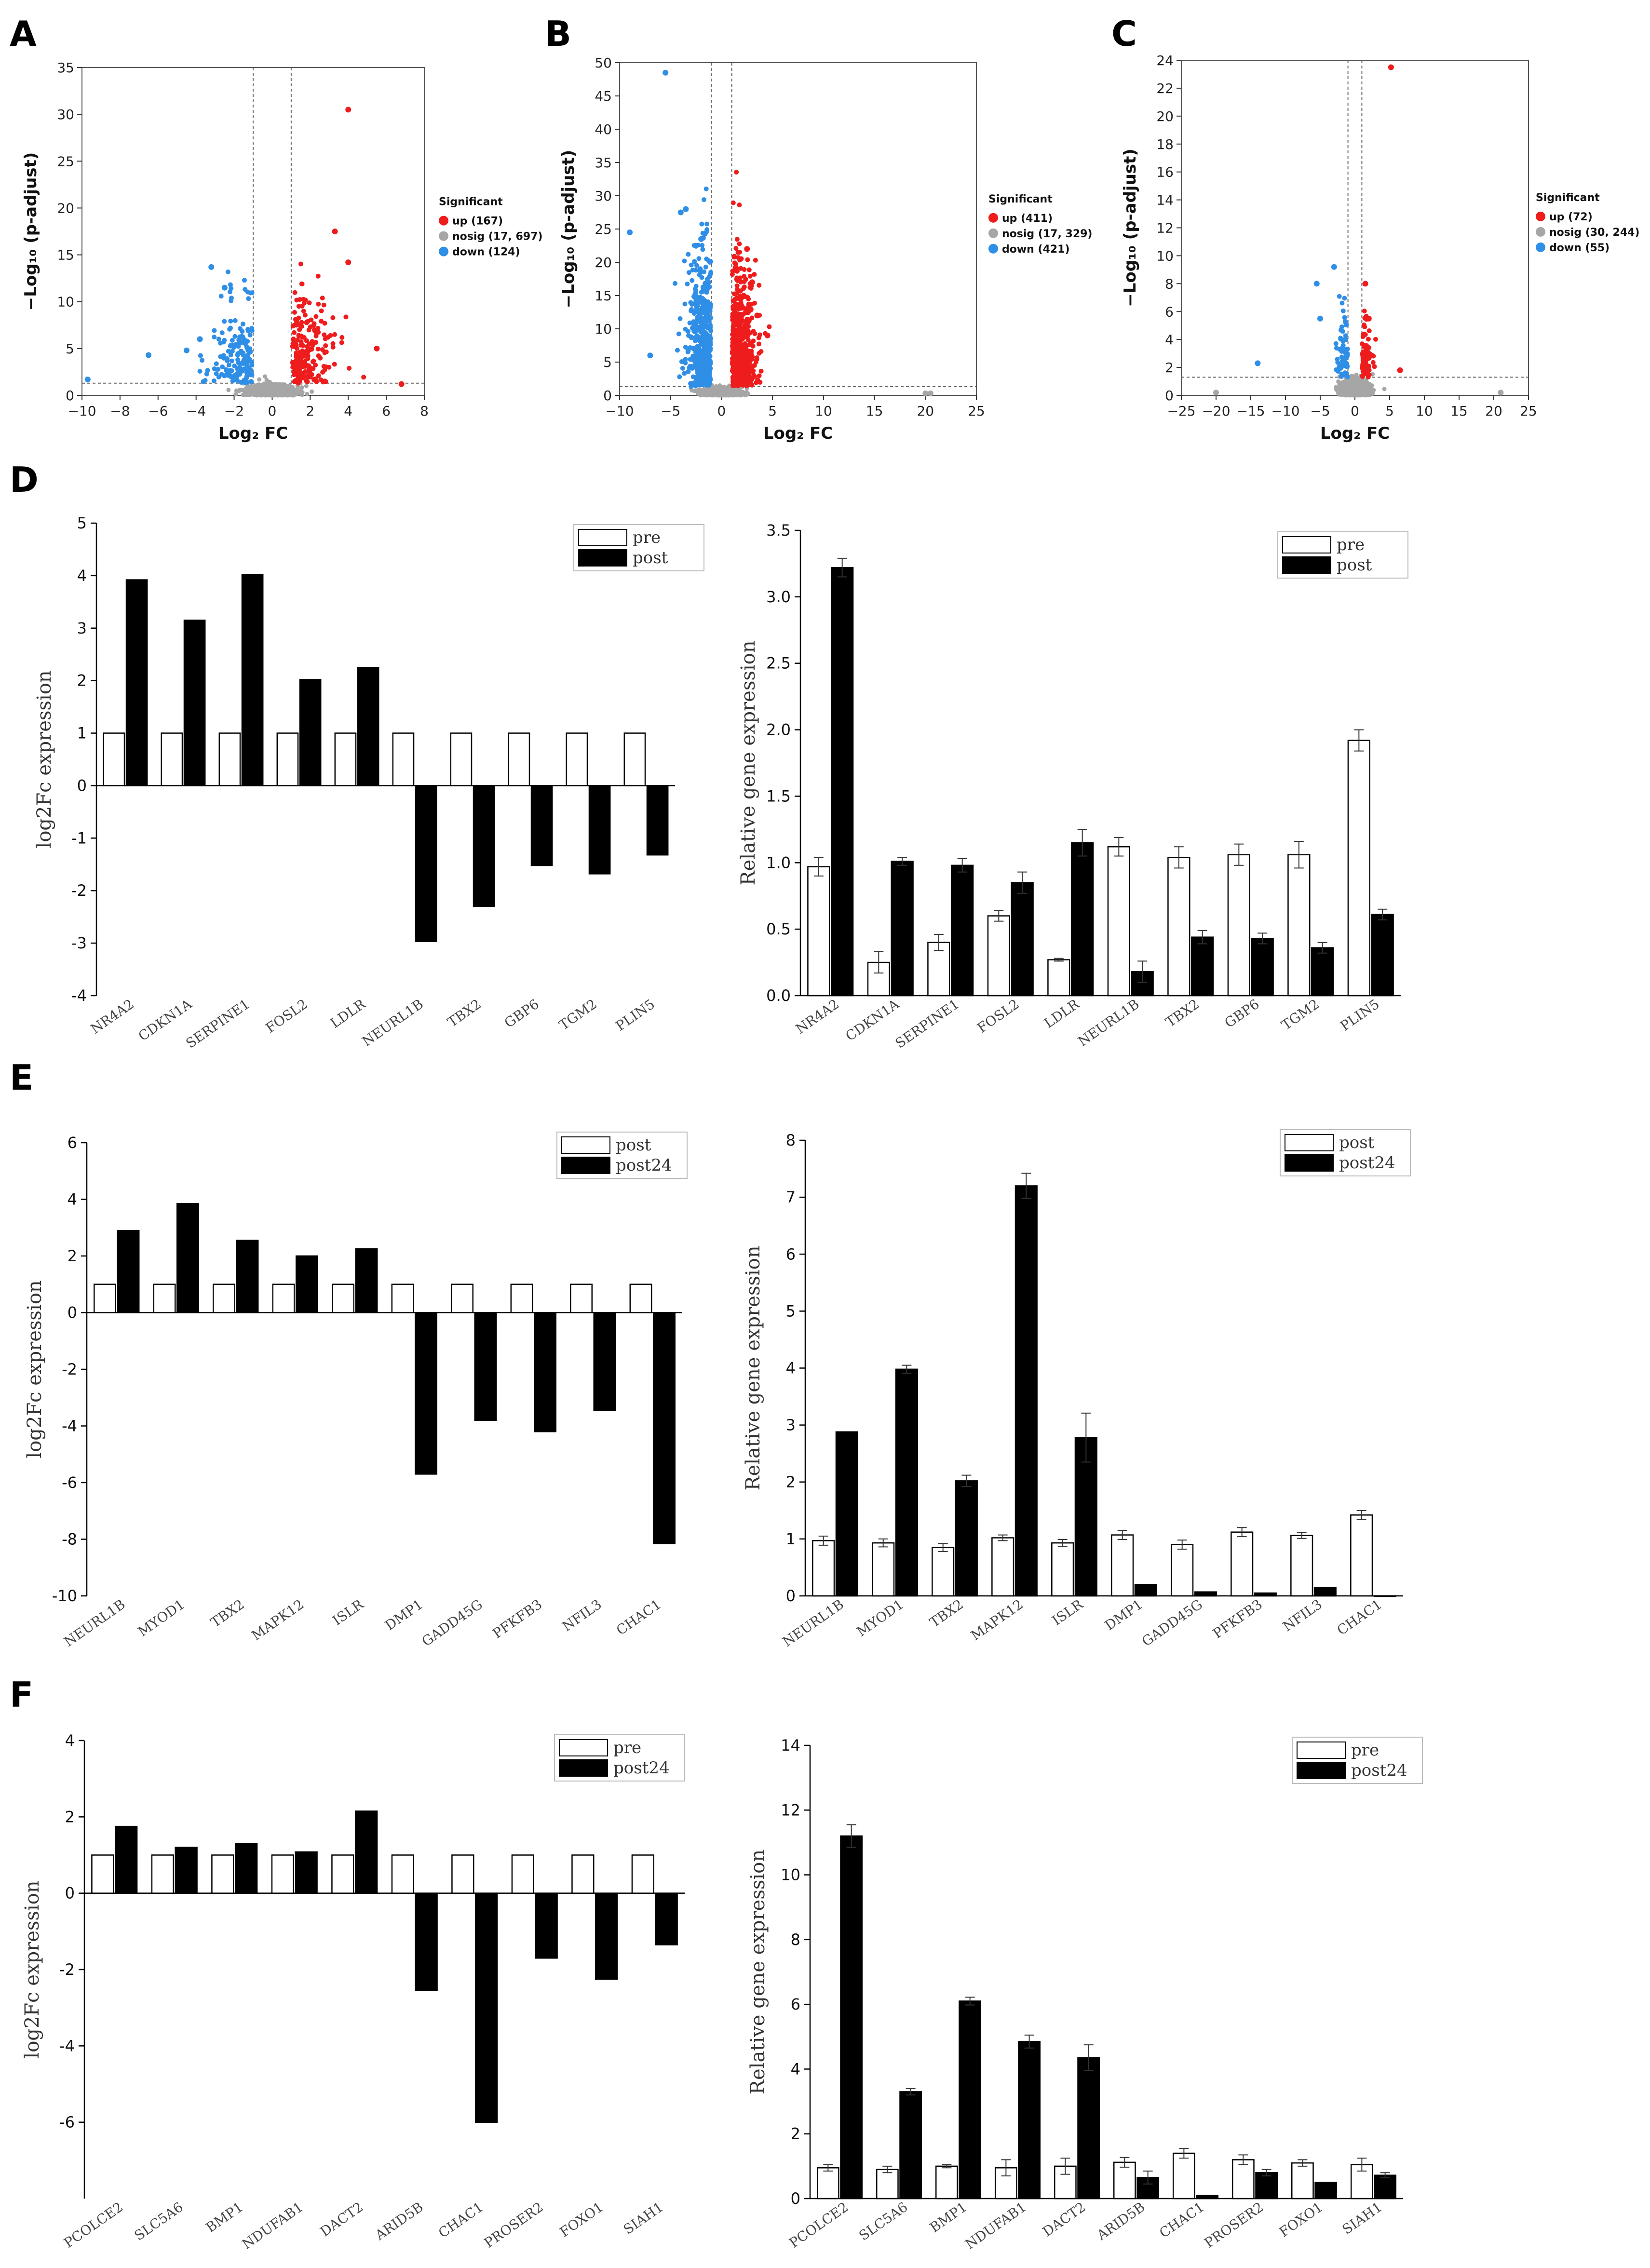  I want to click on bar-pre-BMP1, so click(946, 2182).